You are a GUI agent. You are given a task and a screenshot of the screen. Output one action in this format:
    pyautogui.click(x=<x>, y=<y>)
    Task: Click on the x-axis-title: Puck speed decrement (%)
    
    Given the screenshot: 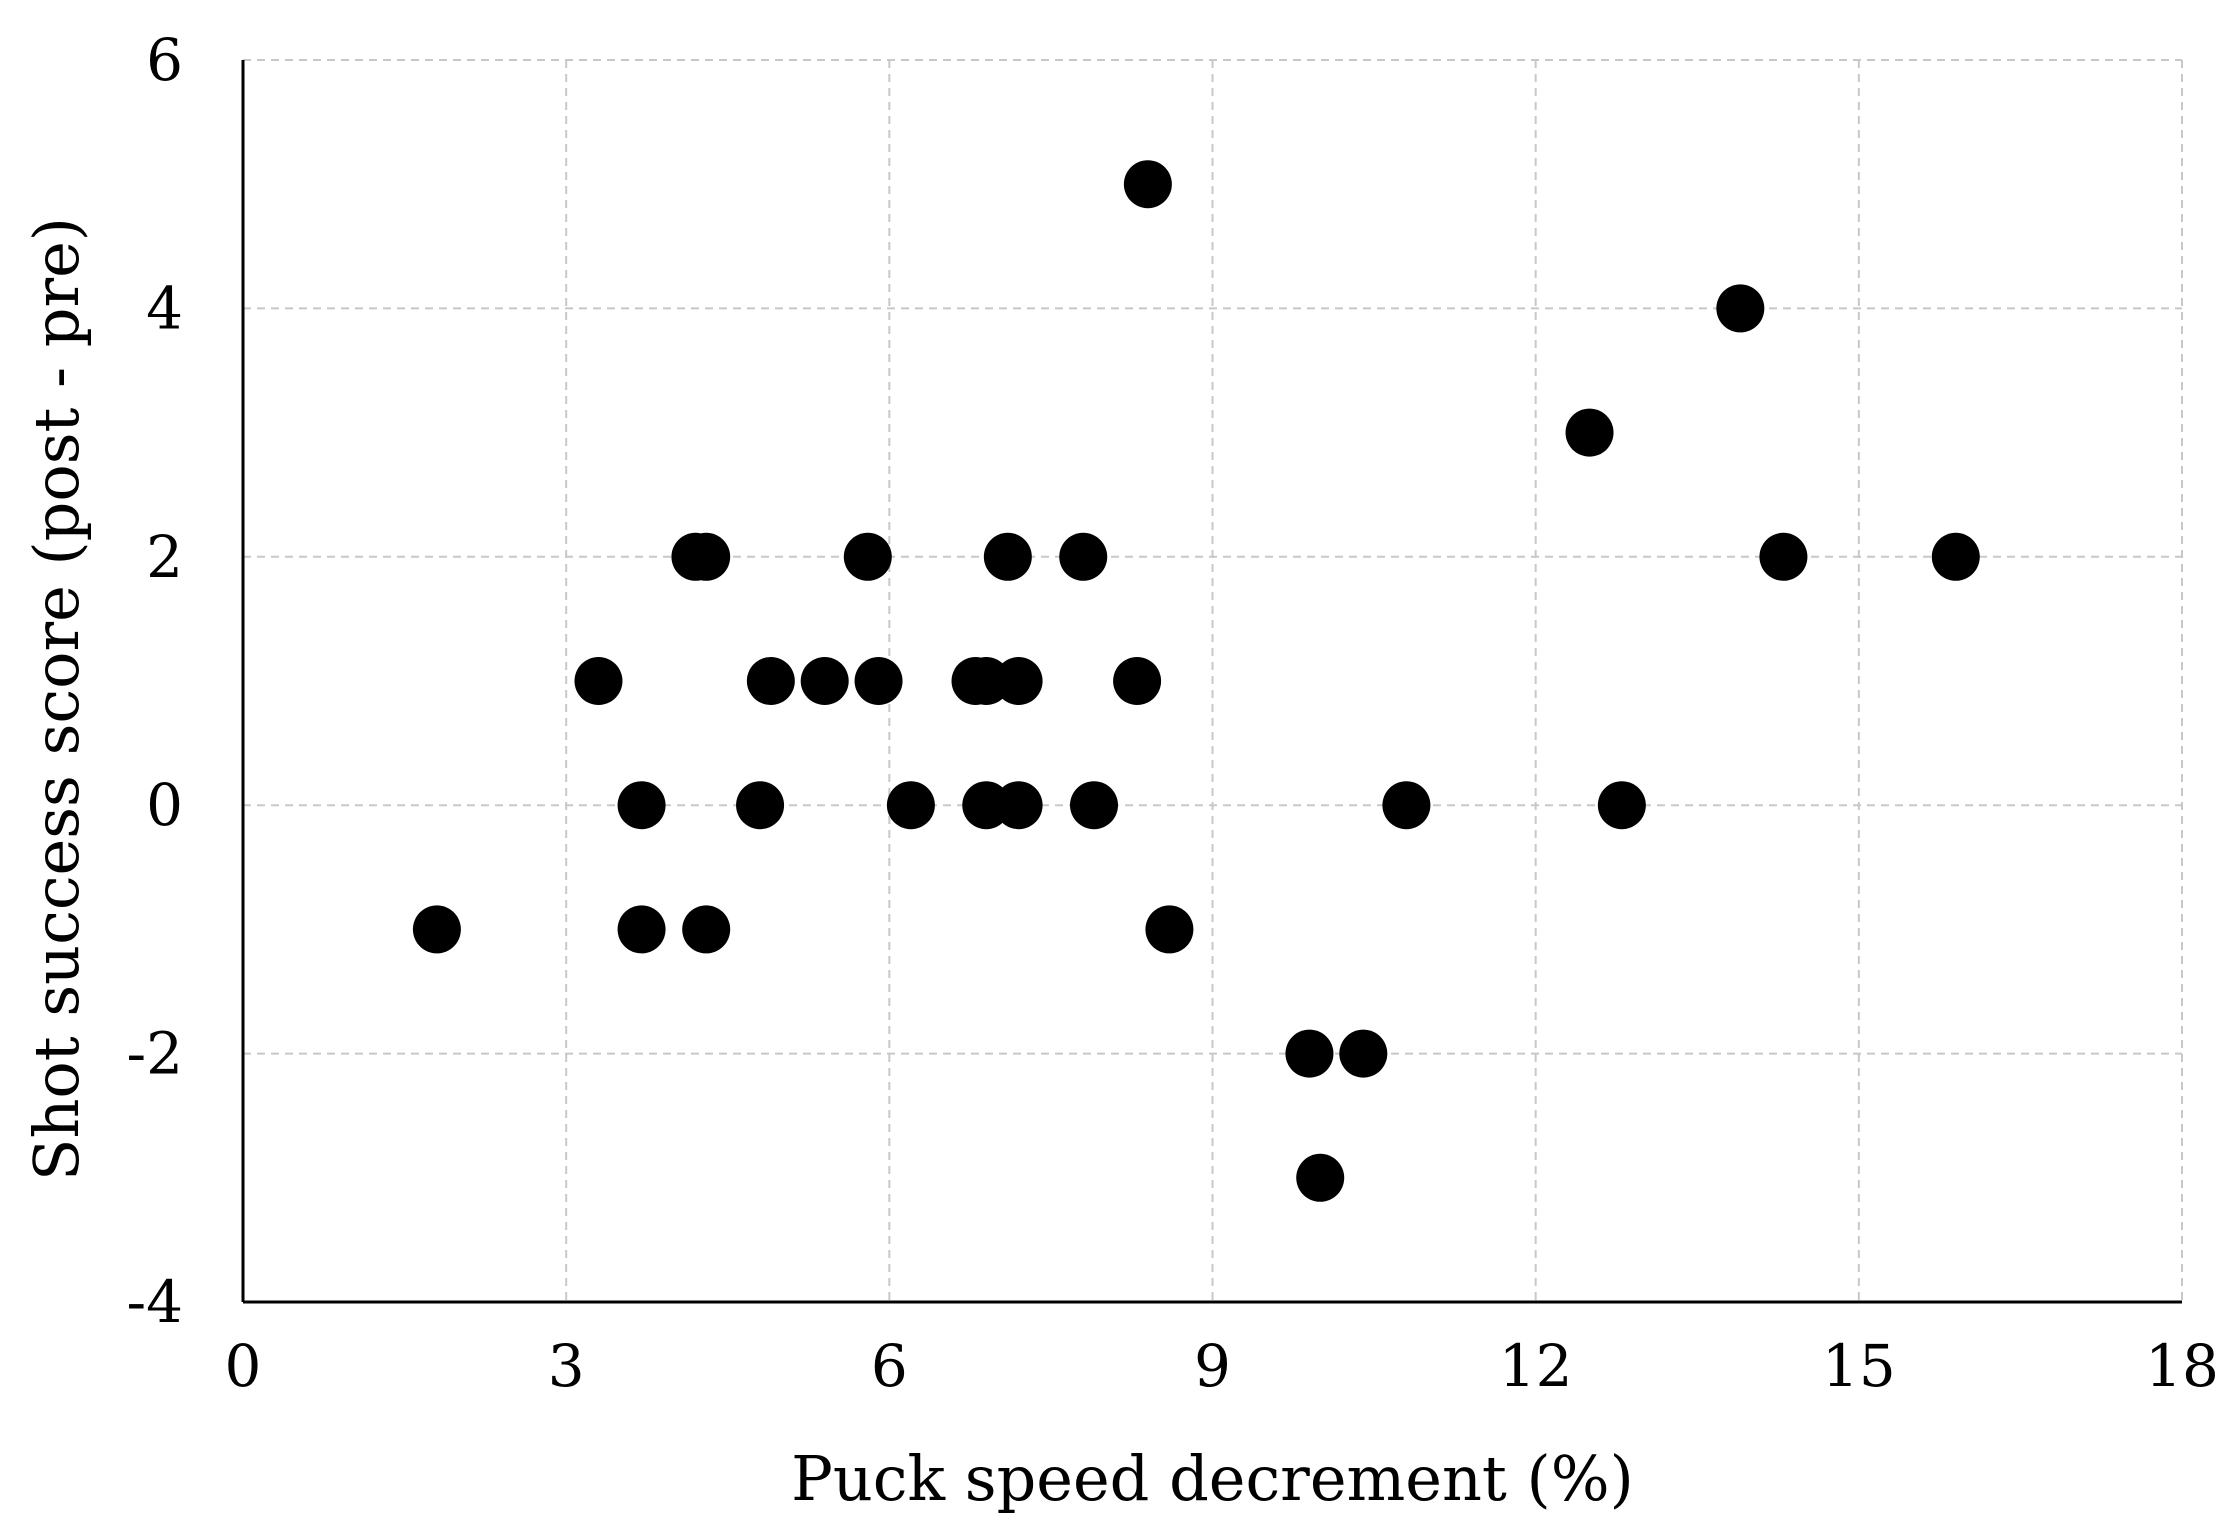 What is the action you would take?
    pyautogui.click(x=1212, y=1478)
    